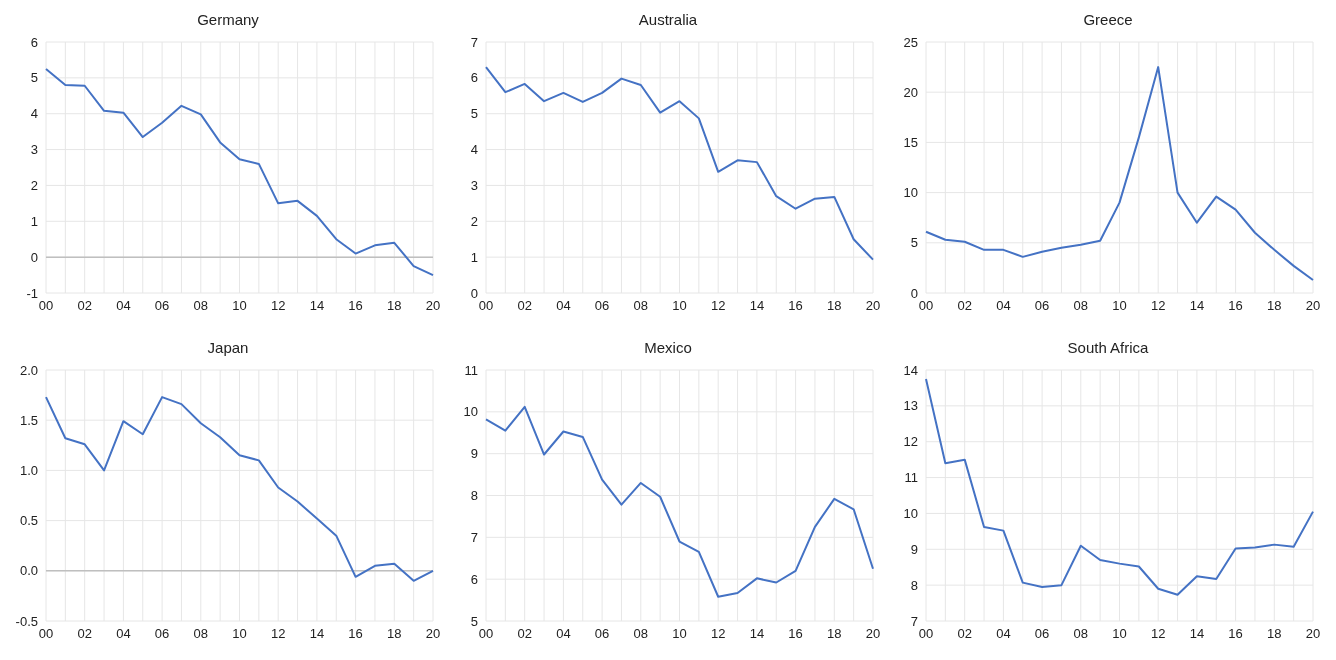 The height and width of the screenshot is (660, 1336). Describe the element at coordinates (471, 370) in the screenshot. I see `y-tick-label: 11` at that location.